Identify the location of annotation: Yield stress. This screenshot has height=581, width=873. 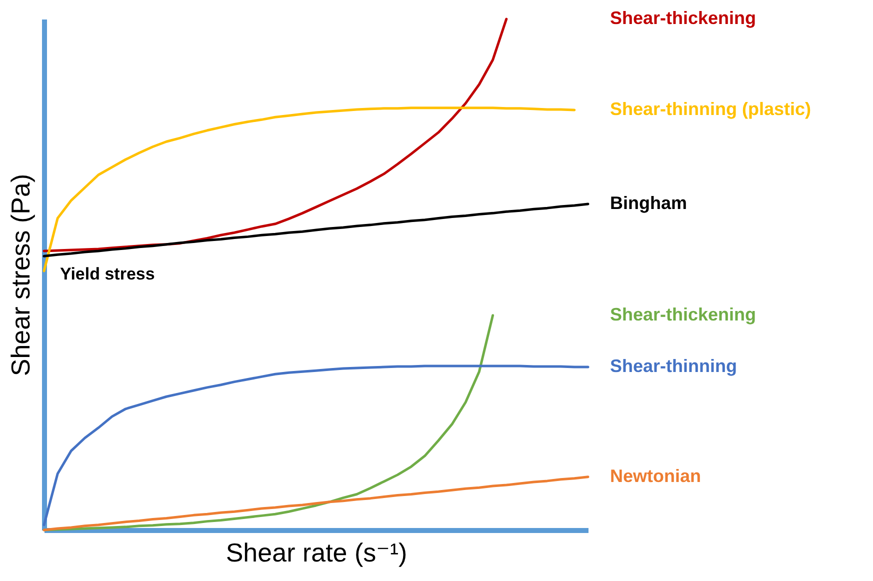
(107, 274).